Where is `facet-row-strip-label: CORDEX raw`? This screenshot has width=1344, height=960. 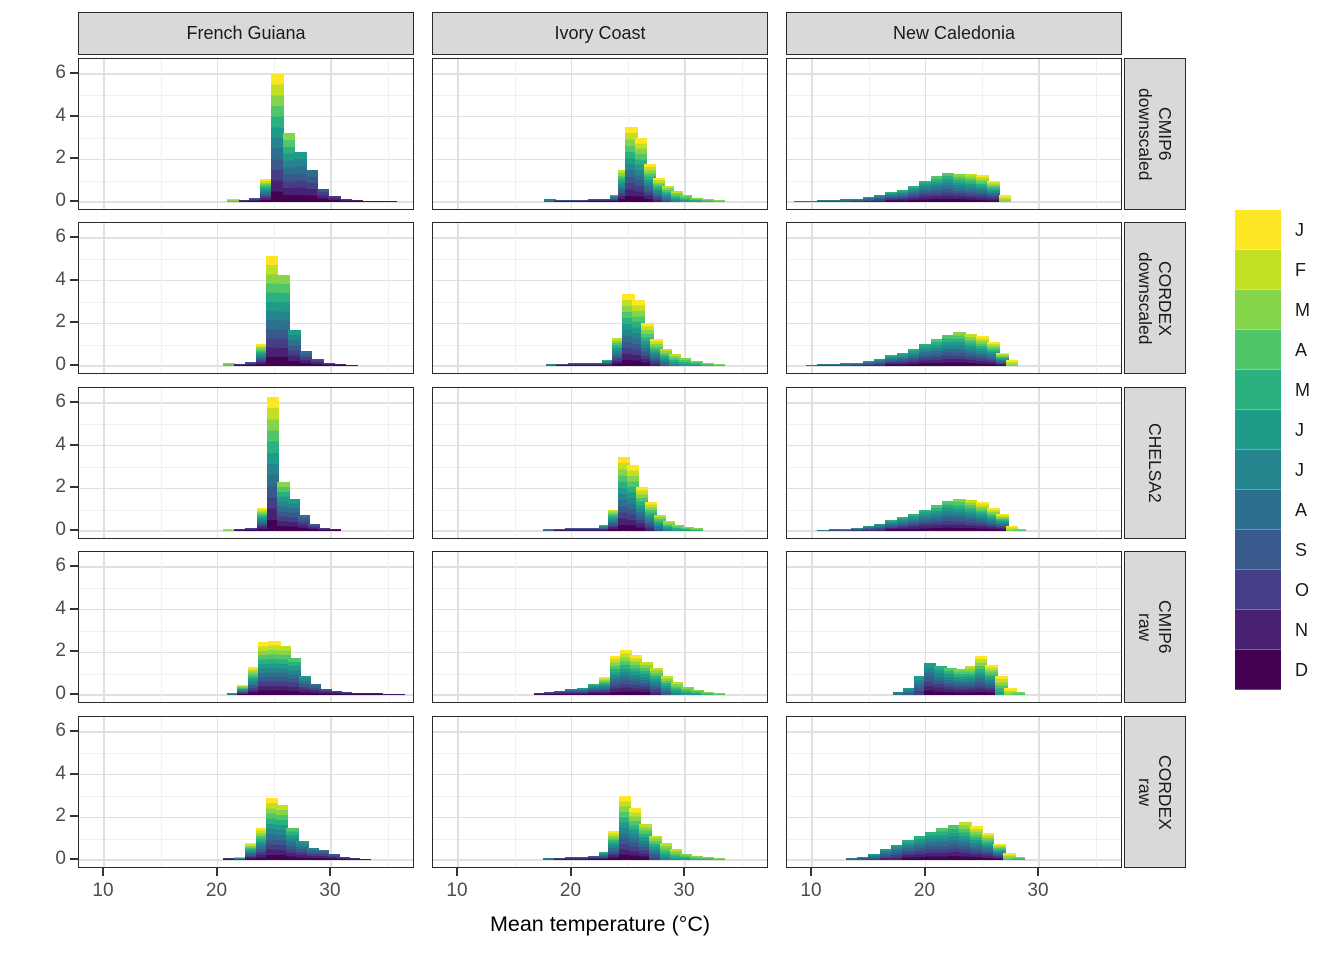
facet-row-strip-label: CORDEX raw is located at coordinates (1155, 792).